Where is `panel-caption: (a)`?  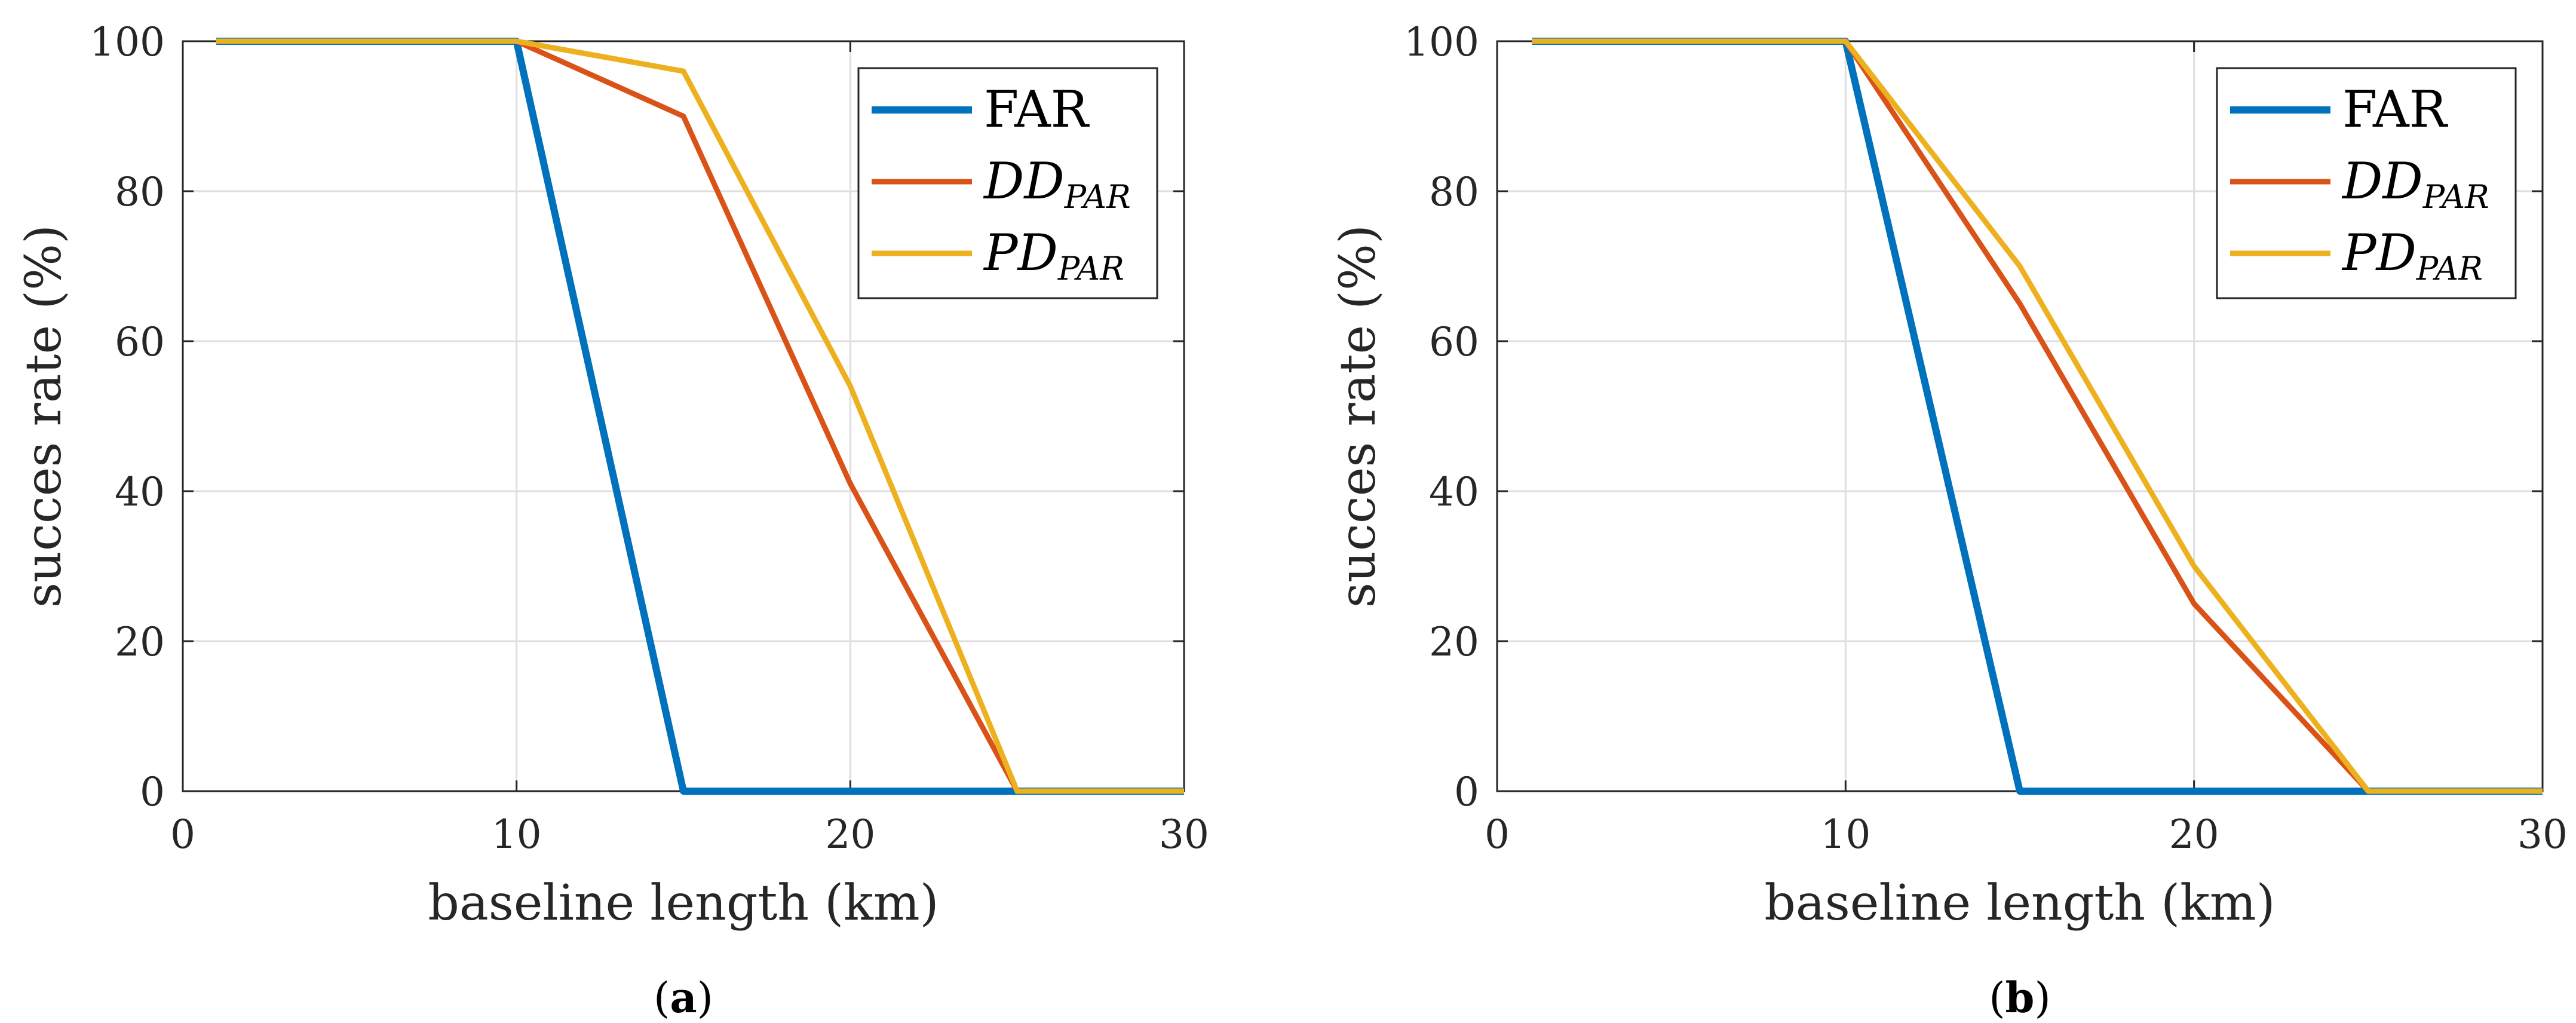
panel-caption: (a) is located at coordinates (684, 997).